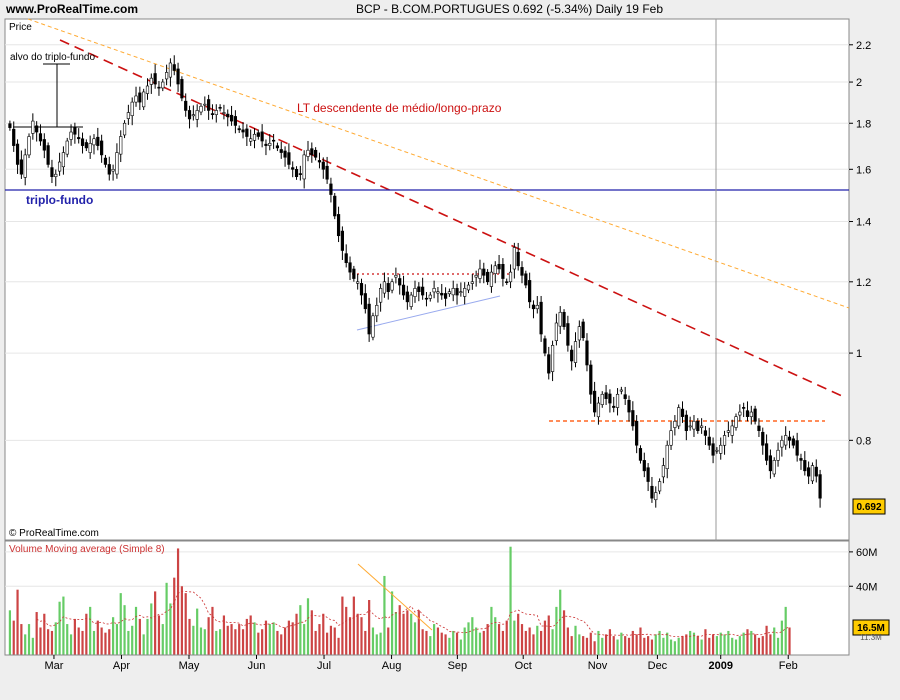 Image resolution: width=900 pixels, height=700 pixels. Describe the element at coordinates (395, 597) in the screenshot. I see `volume-trend-line` at that location.